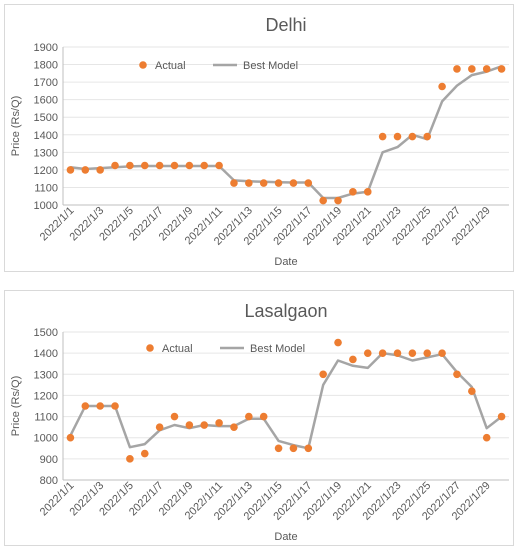 The height and width of the screenshot is (550, 520). What do you see at coordinates (46, 66) in the screenshot?
I see `y-tick-label: 1800` at bounding box center [46, 66].